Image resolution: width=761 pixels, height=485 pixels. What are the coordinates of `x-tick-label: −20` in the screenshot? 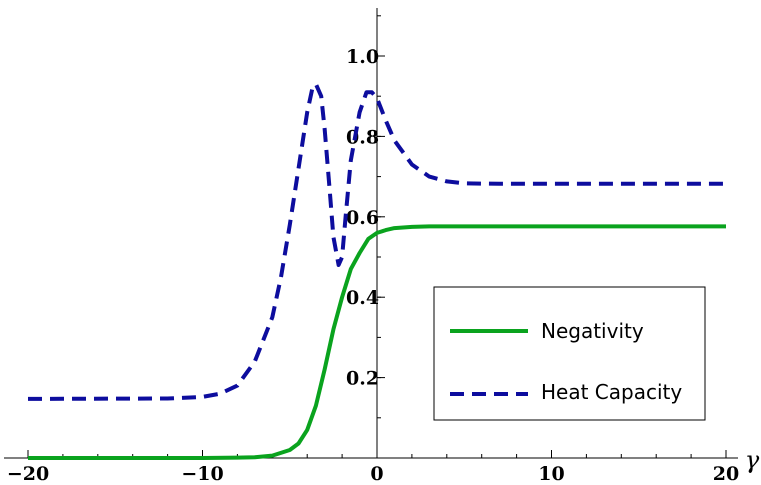 It's located at (28, 474).